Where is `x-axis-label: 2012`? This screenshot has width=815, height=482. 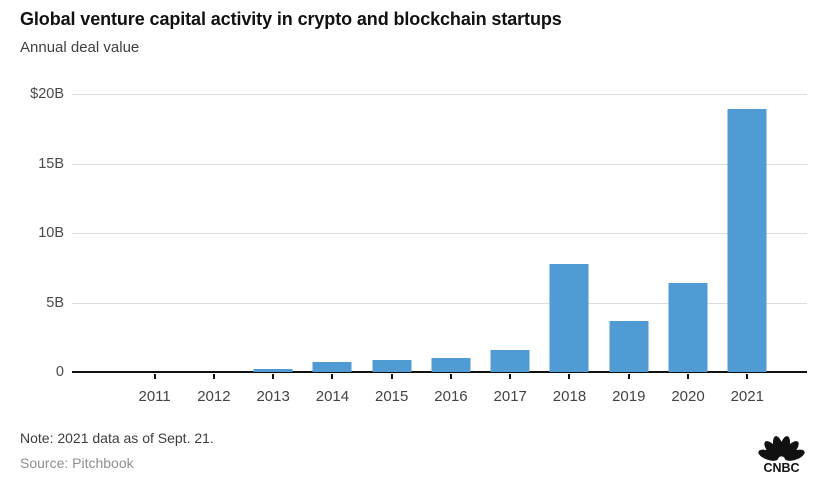
x-axis-label: 2012 is located at coordinates (214, 396).